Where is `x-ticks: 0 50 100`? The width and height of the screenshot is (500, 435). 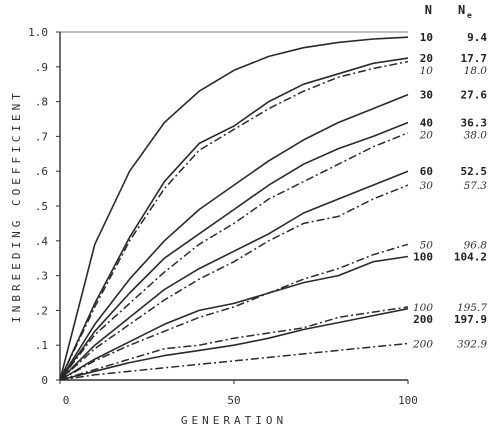
x-ticks: 0 50 100 is located at coordinates (238, 393).